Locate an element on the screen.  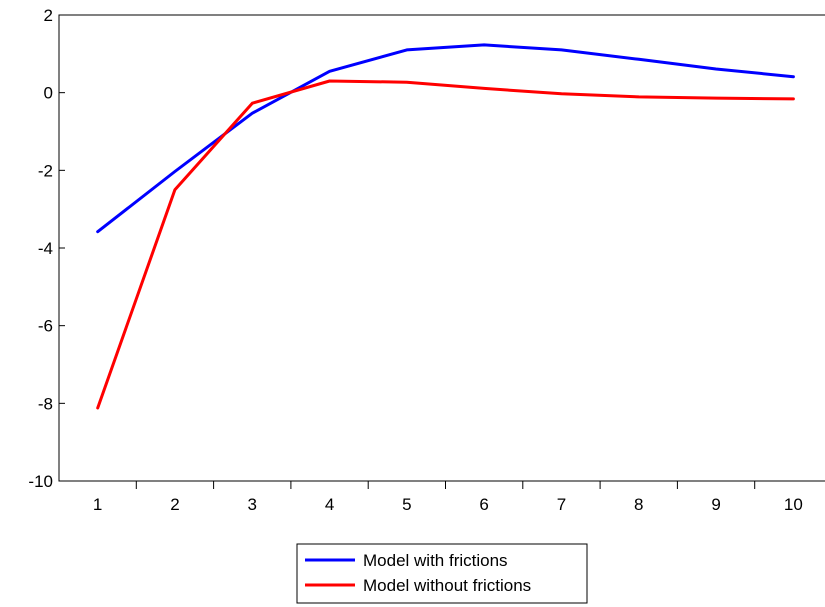
x-tick-label: 8 is located at coordinates (638, 504).